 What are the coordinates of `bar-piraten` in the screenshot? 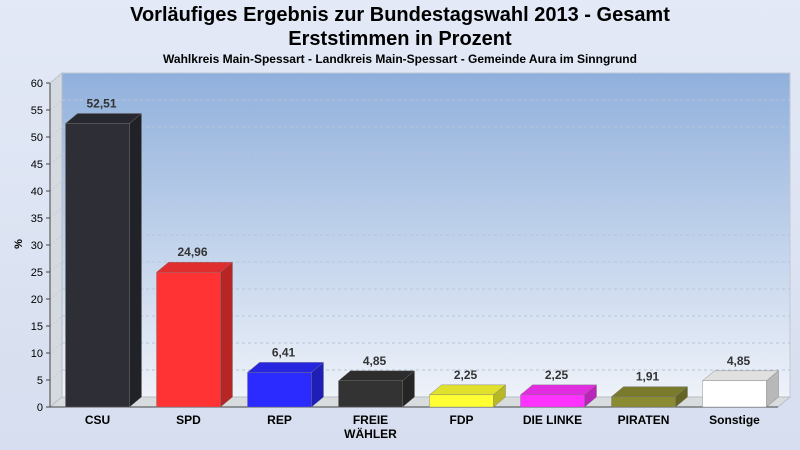 It's located at (649, 397).